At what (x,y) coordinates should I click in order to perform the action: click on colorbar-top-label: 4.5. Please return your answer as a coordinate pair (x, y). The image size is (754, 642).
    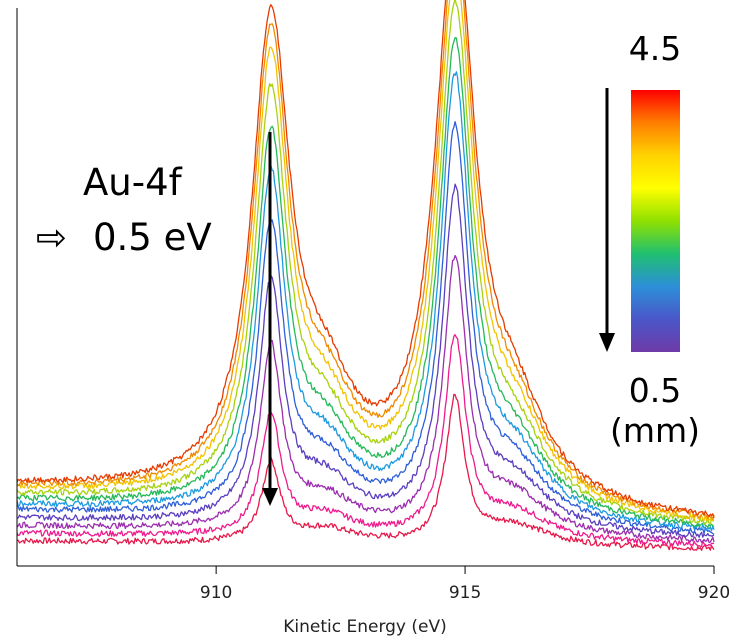
    Looking at the image, I should click on (655, 48).